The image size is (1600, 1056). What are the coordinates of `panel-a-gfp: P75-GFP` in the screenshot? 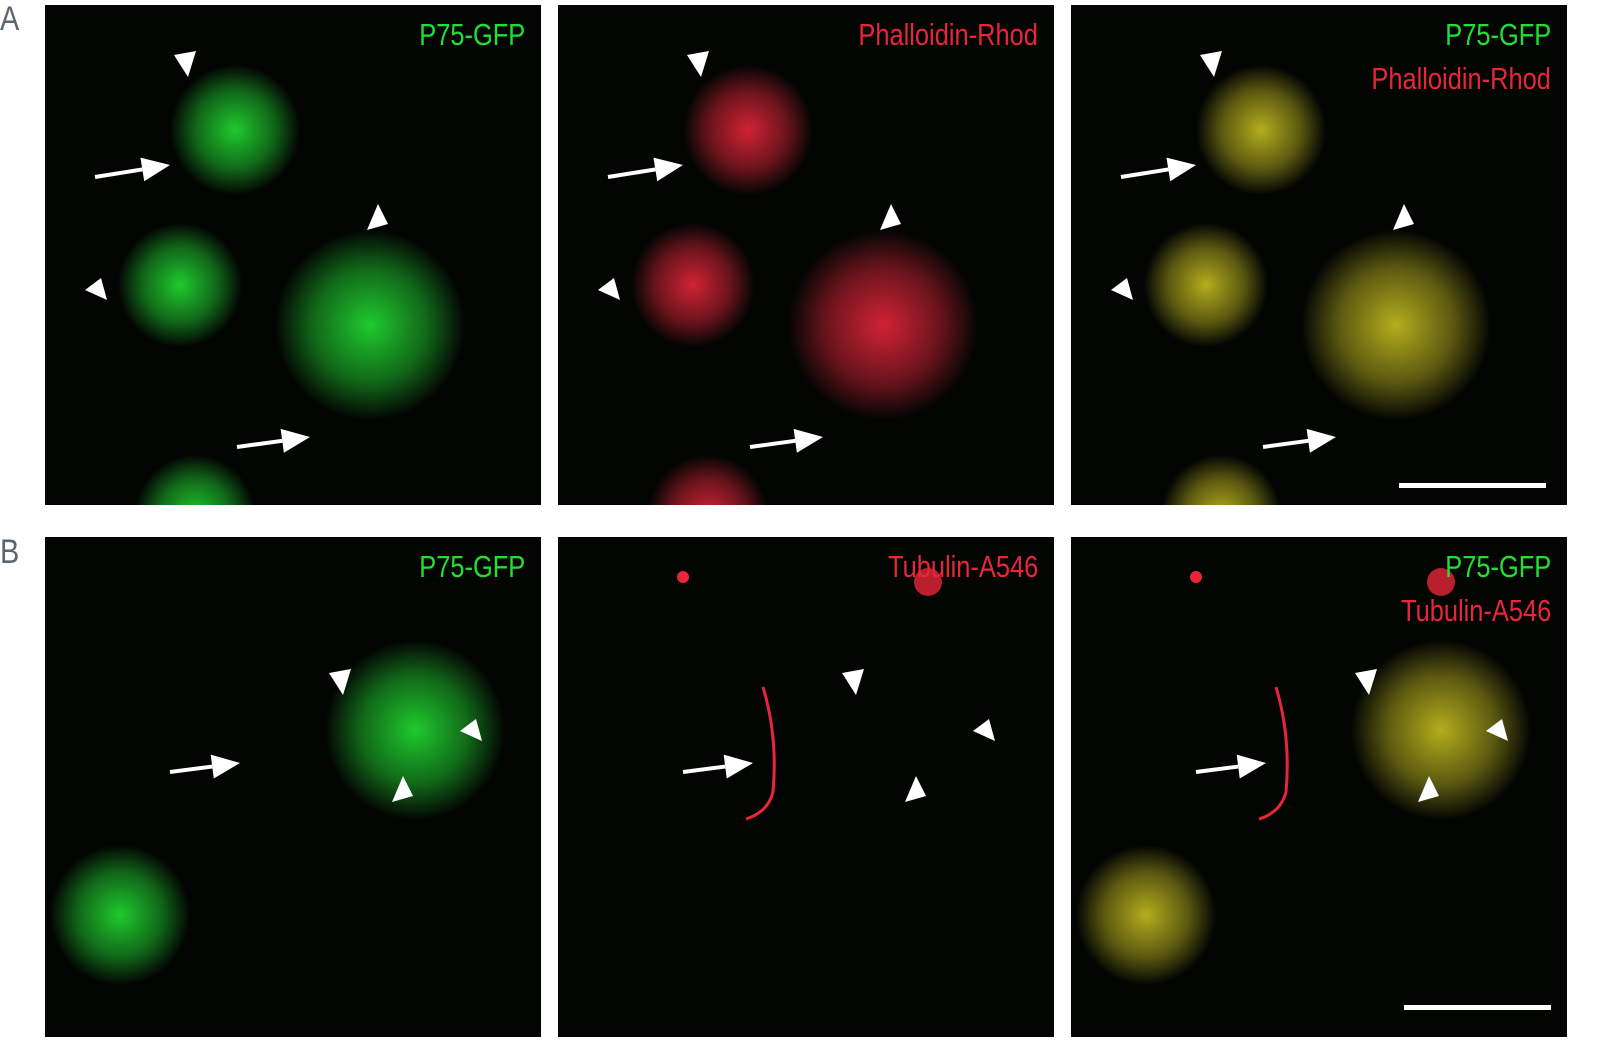 It's located at (293, 255).